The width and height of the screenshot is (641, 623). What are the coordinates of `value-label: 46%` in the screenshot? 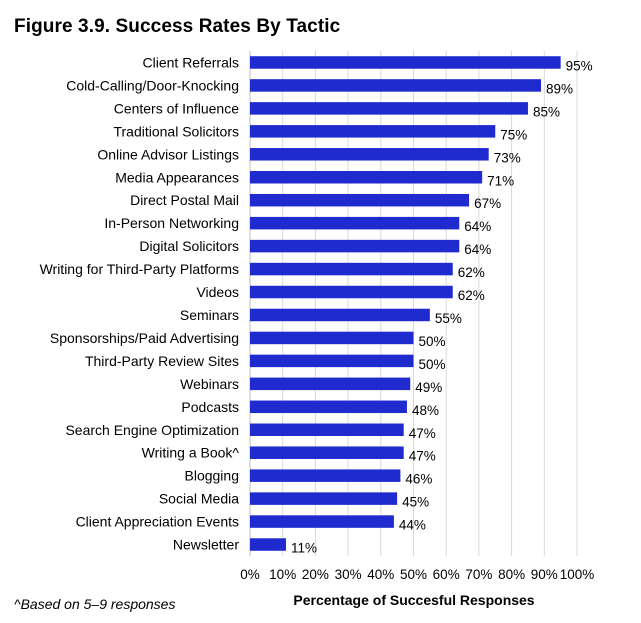 It's located at (418, 479).